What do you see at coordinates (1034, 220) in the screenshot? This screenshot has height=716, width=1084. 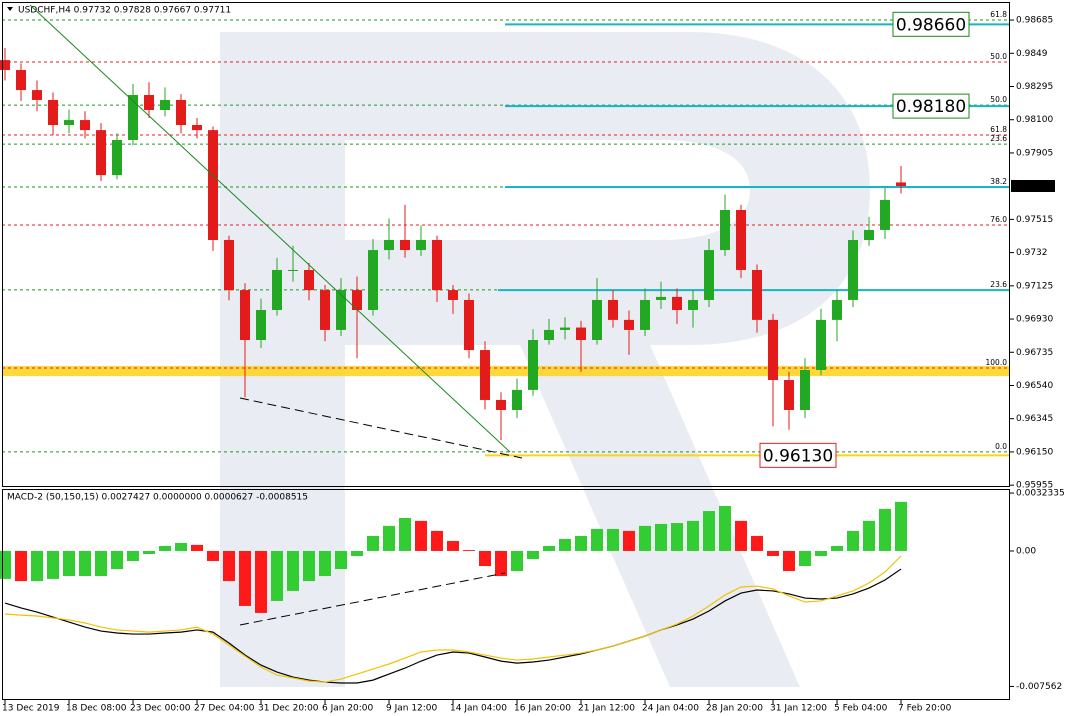 I see `y-tick-label: 0.97515` at bounding box center [1034, 220].